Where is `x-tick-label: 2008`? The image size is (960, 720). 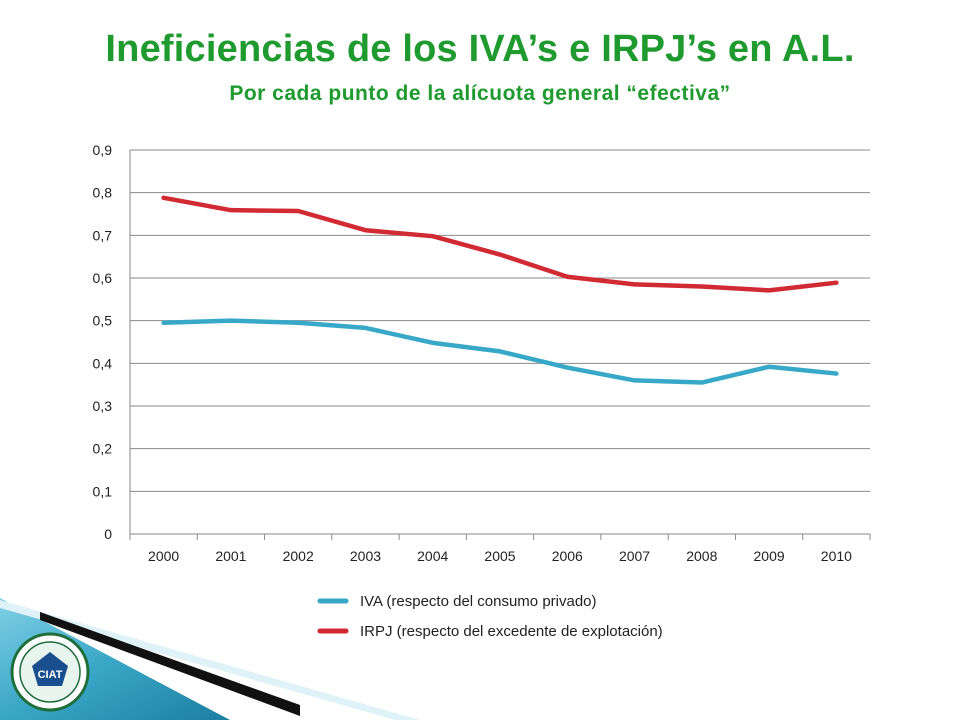 x-tick-label: 2008 is located at coordinates (701, 556).